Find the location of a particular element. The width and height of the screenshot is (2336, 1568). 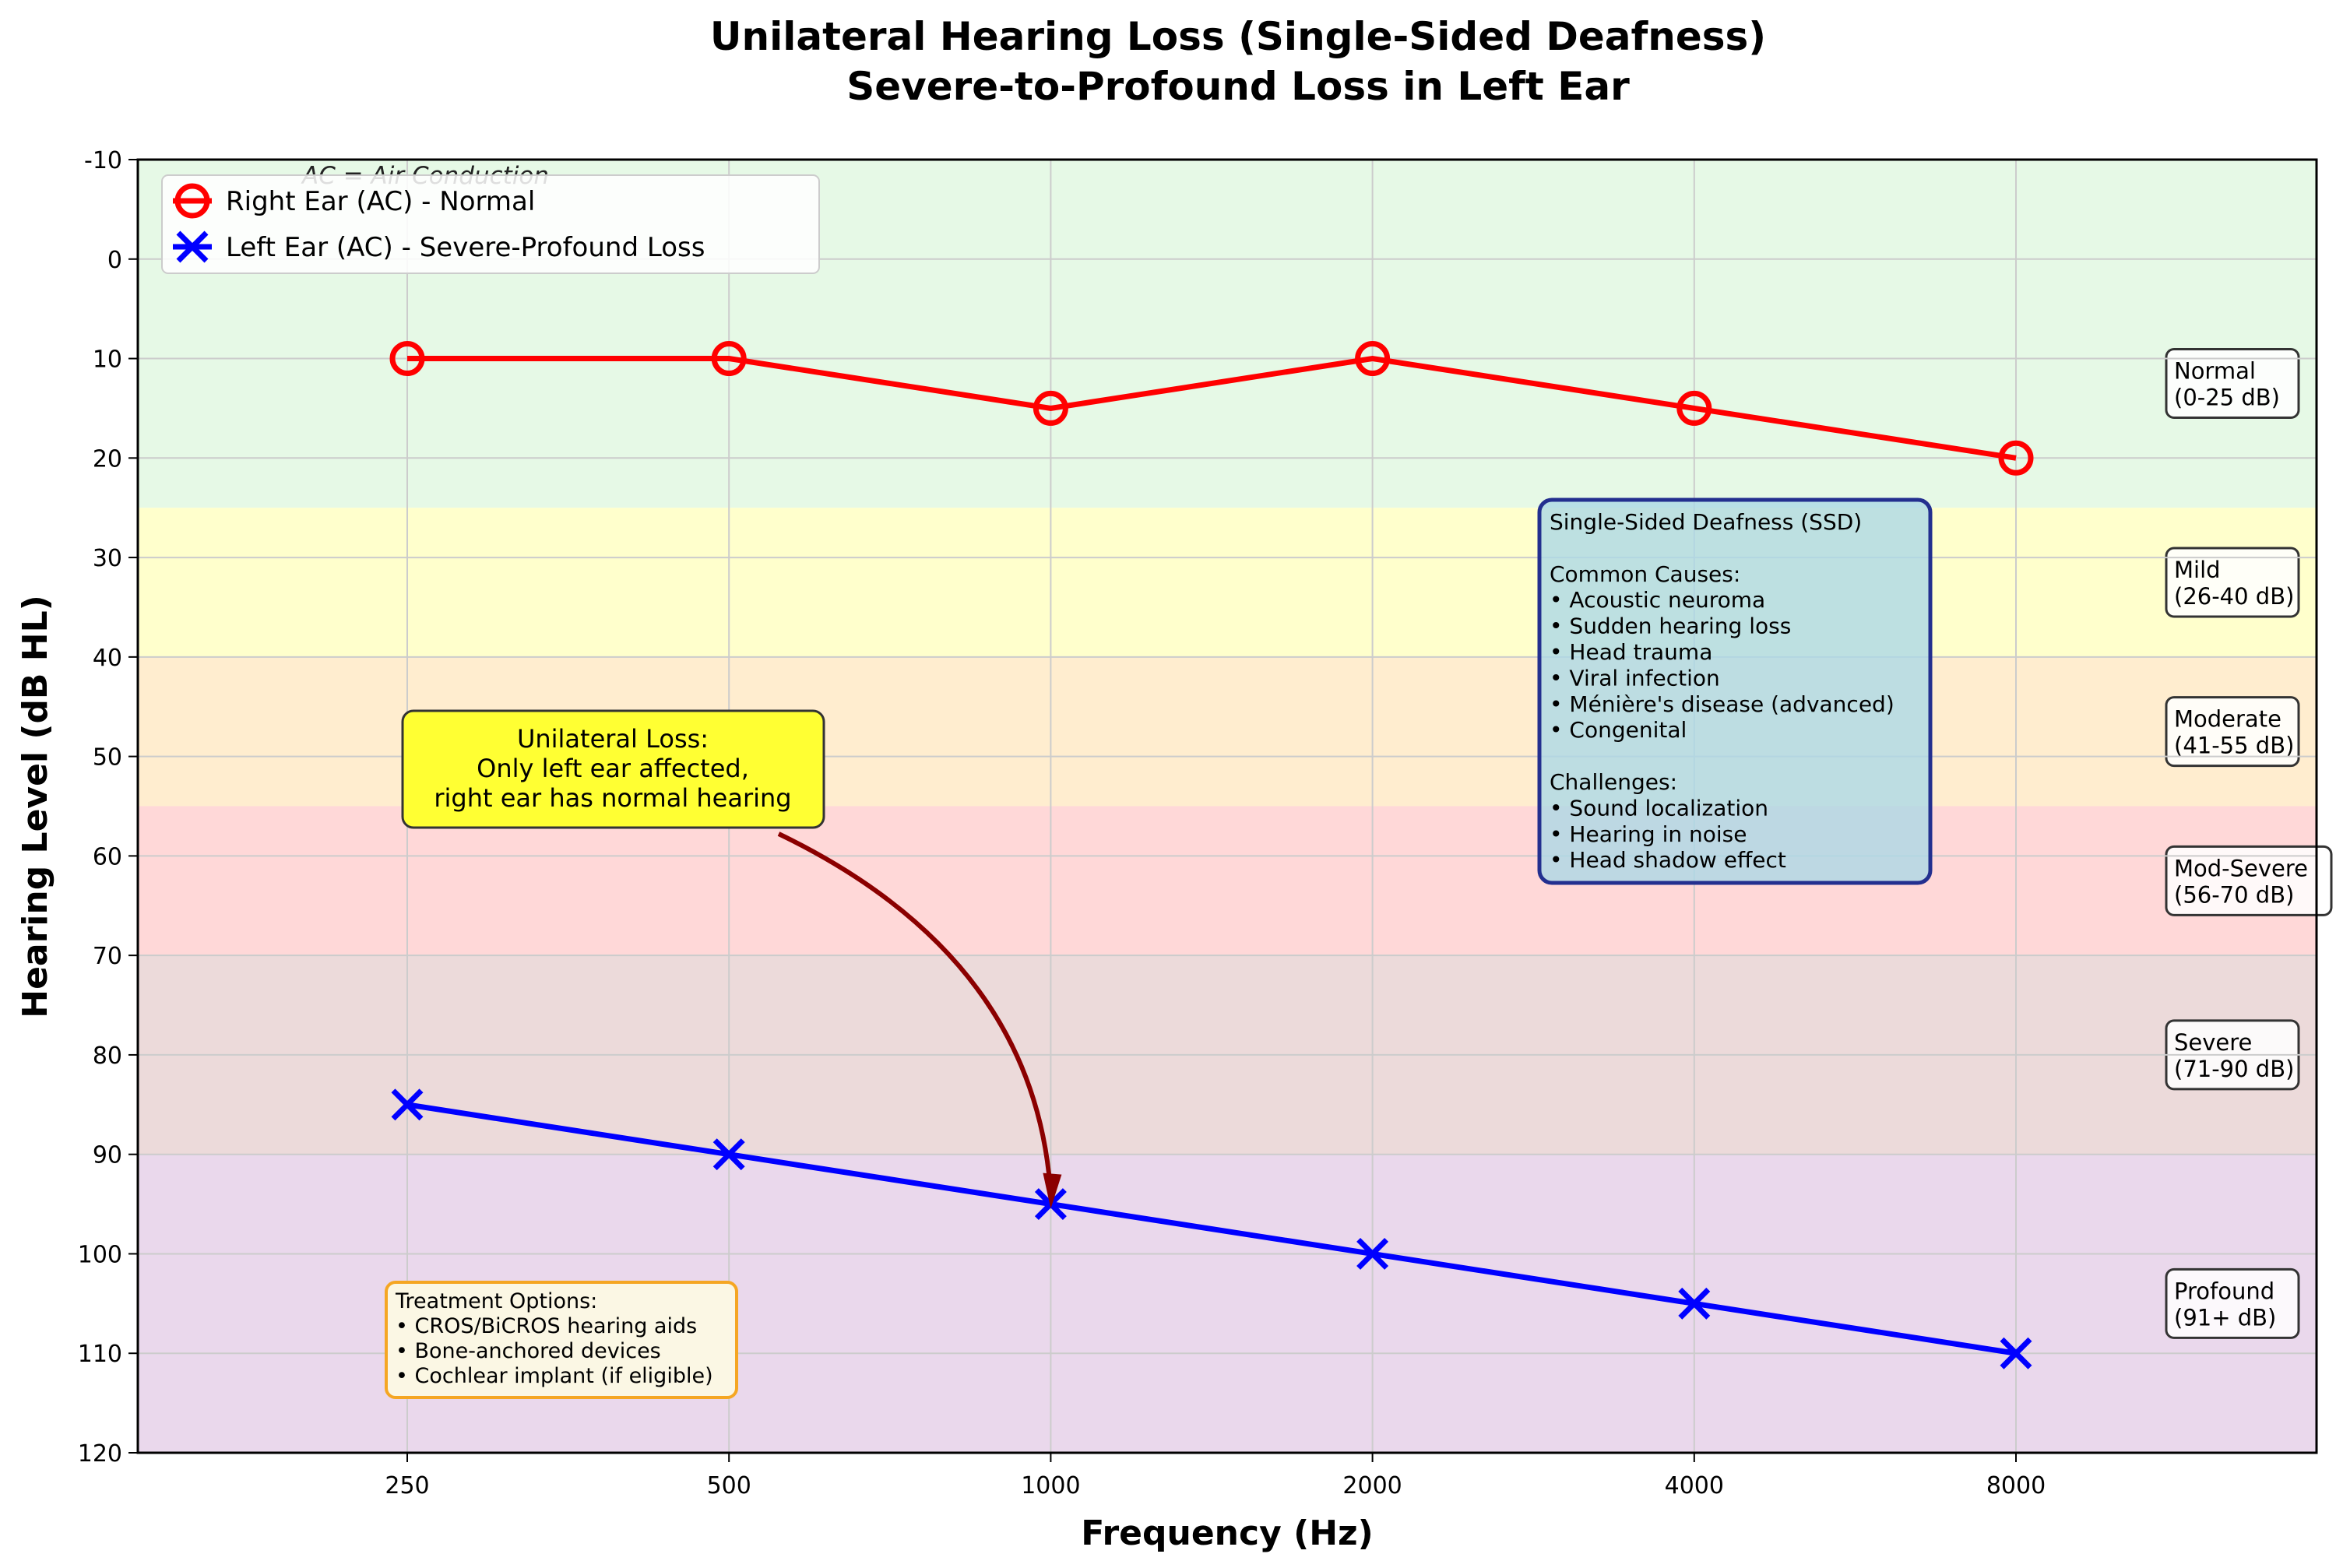

chart-subtitle: Severe-to-Profound Loss in Left Ear is located at coordinates (1238, 86).